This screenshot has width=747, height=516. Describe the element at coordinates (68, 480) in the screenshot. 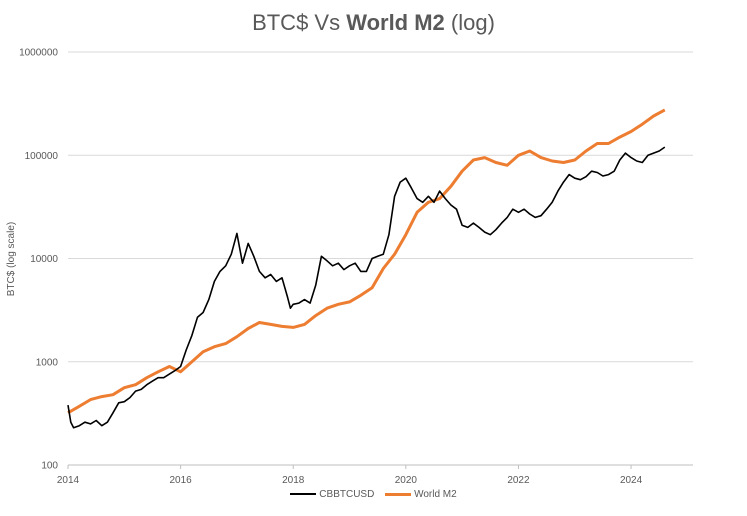

I see `x-tick-label: 2014` at that location.